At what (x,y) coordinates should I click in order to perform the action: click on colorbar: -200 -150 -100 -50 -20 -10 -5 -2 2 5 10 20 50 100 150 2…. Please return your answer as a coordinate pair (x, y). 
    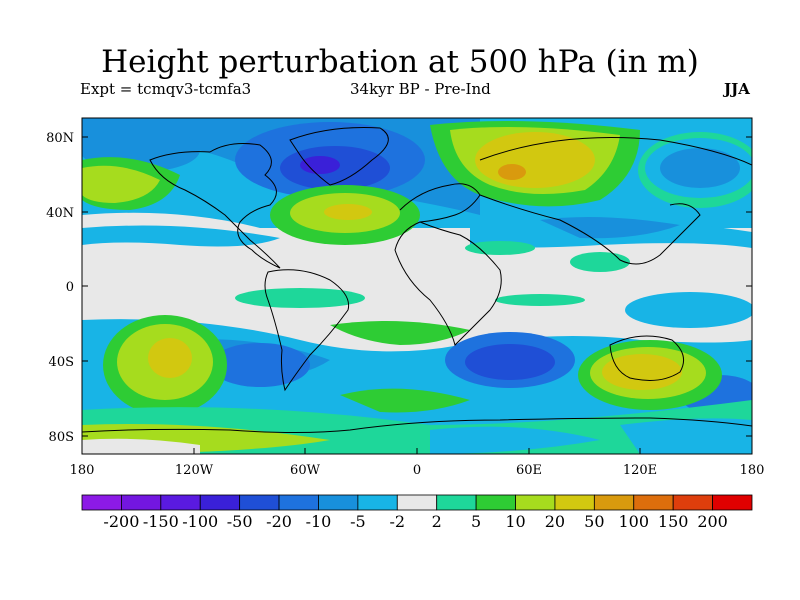
    Looking at the image, I should click on (417, 512).